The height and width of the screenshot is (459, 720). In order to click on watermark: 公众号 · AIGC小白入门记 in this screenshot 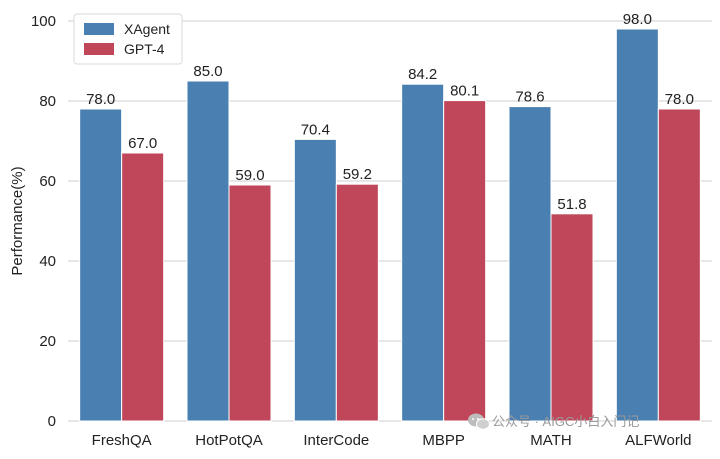, I will do `click(553, 421)`.